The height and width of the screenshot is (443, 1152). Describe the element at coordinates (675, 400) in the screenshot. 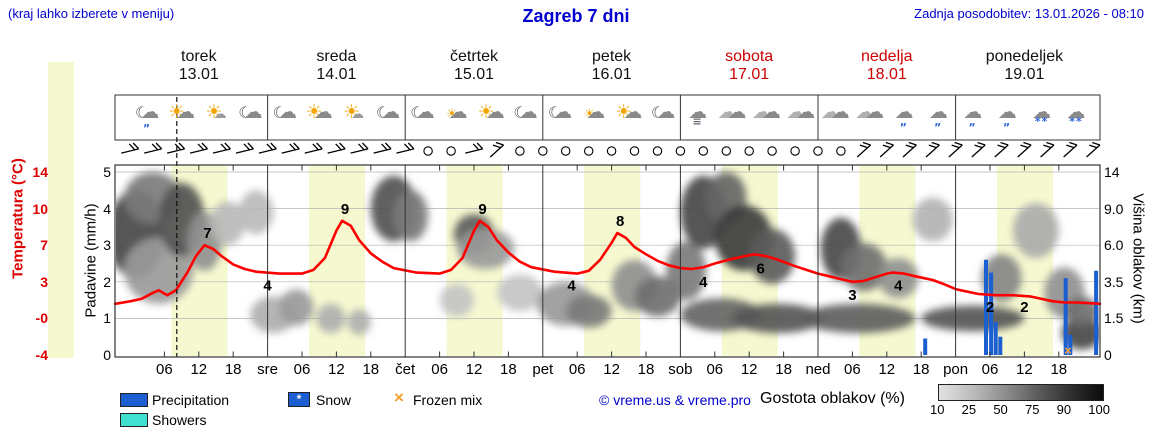

I see `copyright-link: © vreme.us & vreme.pro` at that location.